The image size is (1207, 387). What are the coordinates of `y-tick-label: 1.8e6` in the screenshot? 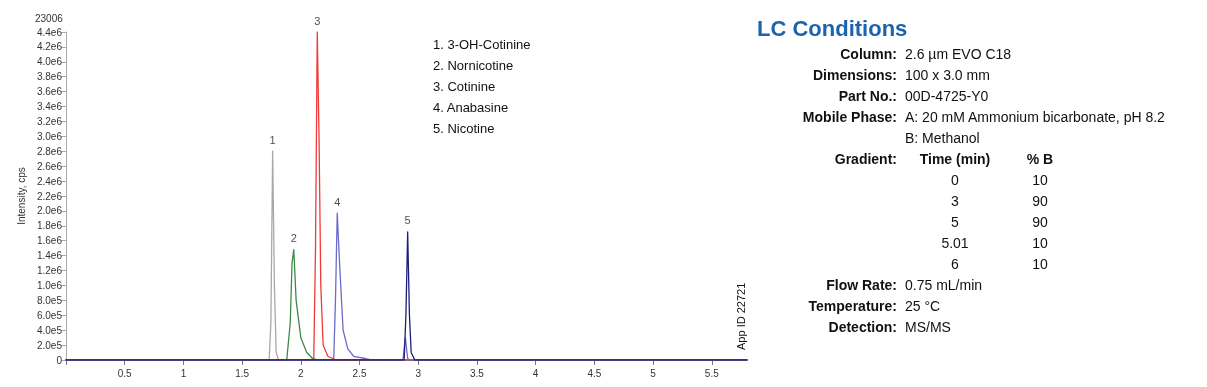 It's located at (49, 226).